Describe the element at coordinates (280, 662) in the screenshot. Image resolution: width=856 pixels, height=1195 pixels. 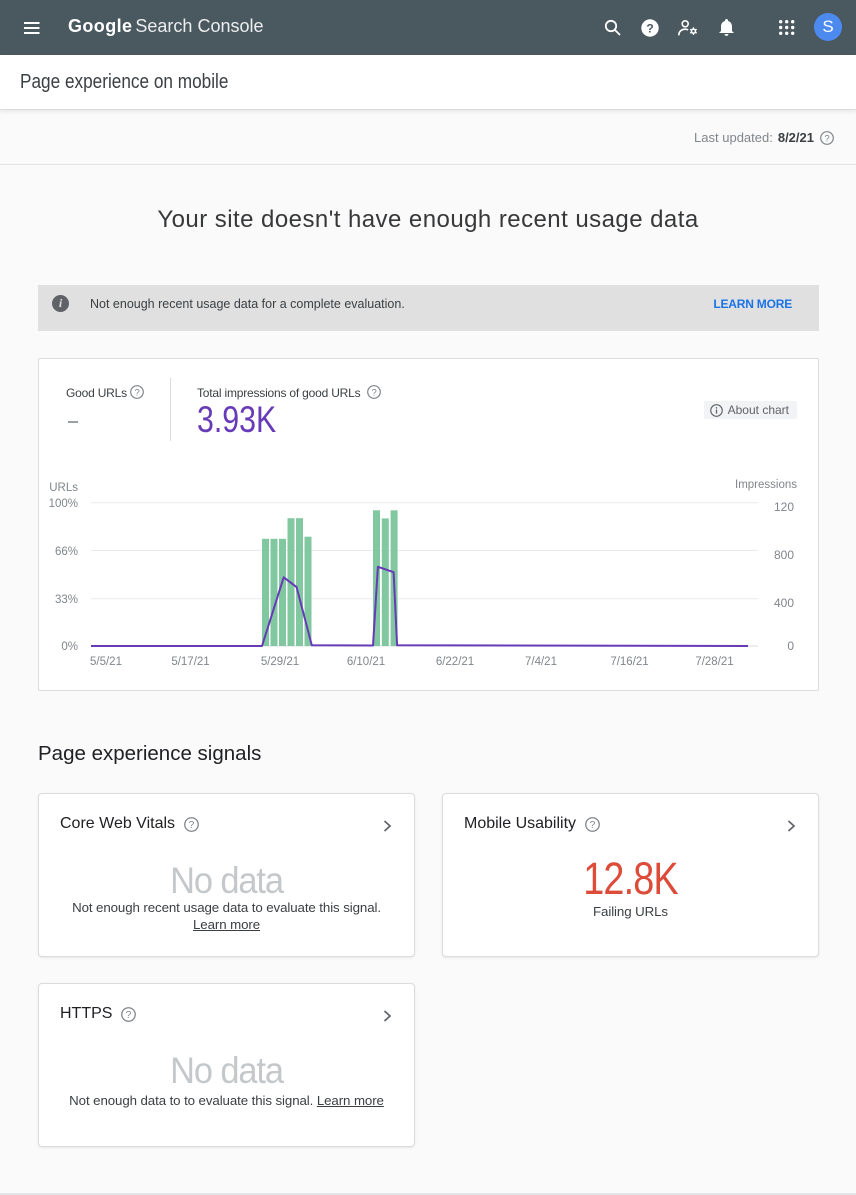
I see `svg-text: 5/29/21` at that location.